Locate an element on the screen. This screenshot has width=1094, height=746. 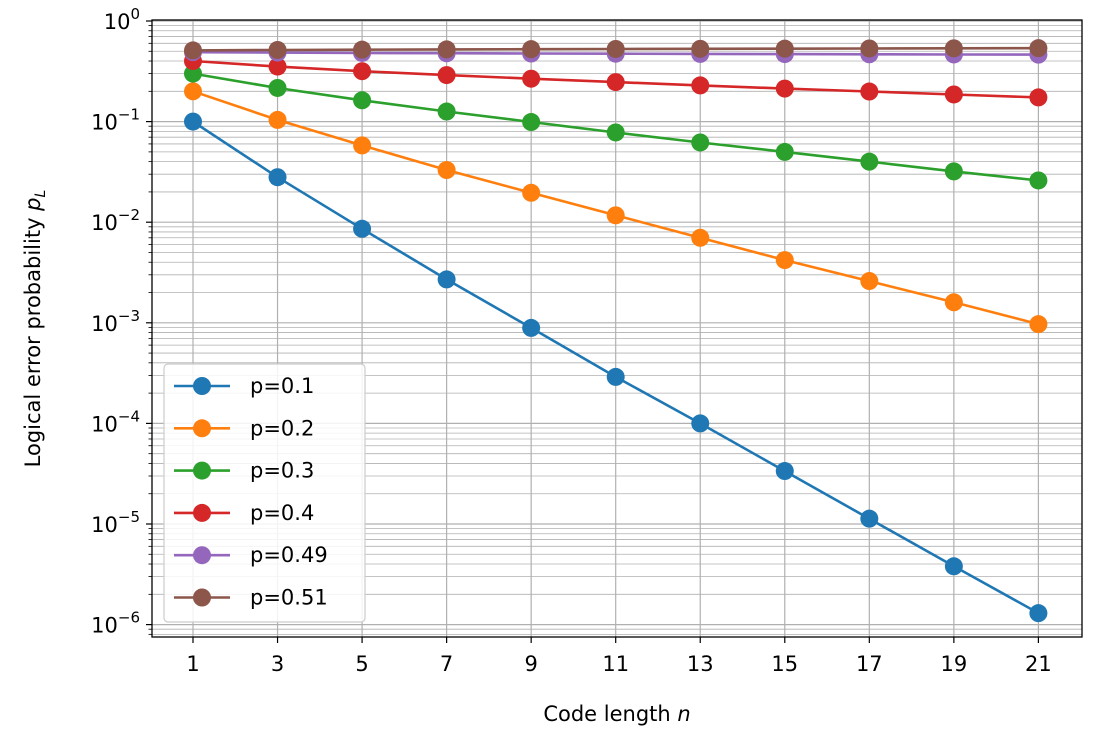
y-tick-label: 10⁻² is located at coordinates (115, 220).